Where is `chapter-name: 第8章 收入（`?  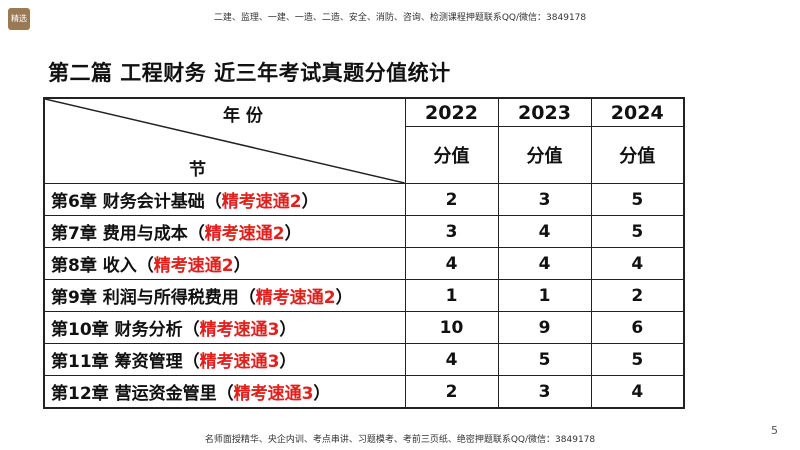 chapter-name: 第8章 收入（ is located at coordinates (102, 266).